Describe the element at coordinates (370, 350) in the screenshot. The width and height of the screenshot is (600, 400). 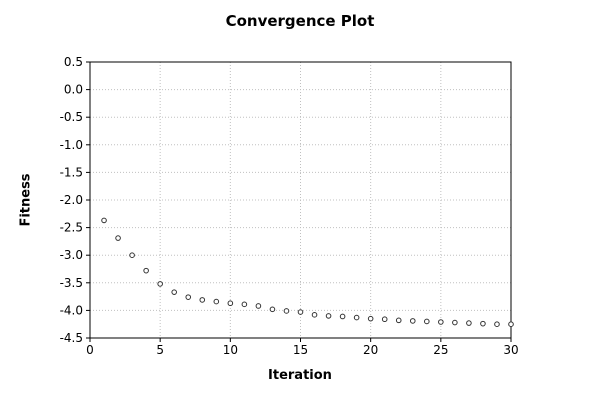
I see `x-tick-label: 20` at that location.